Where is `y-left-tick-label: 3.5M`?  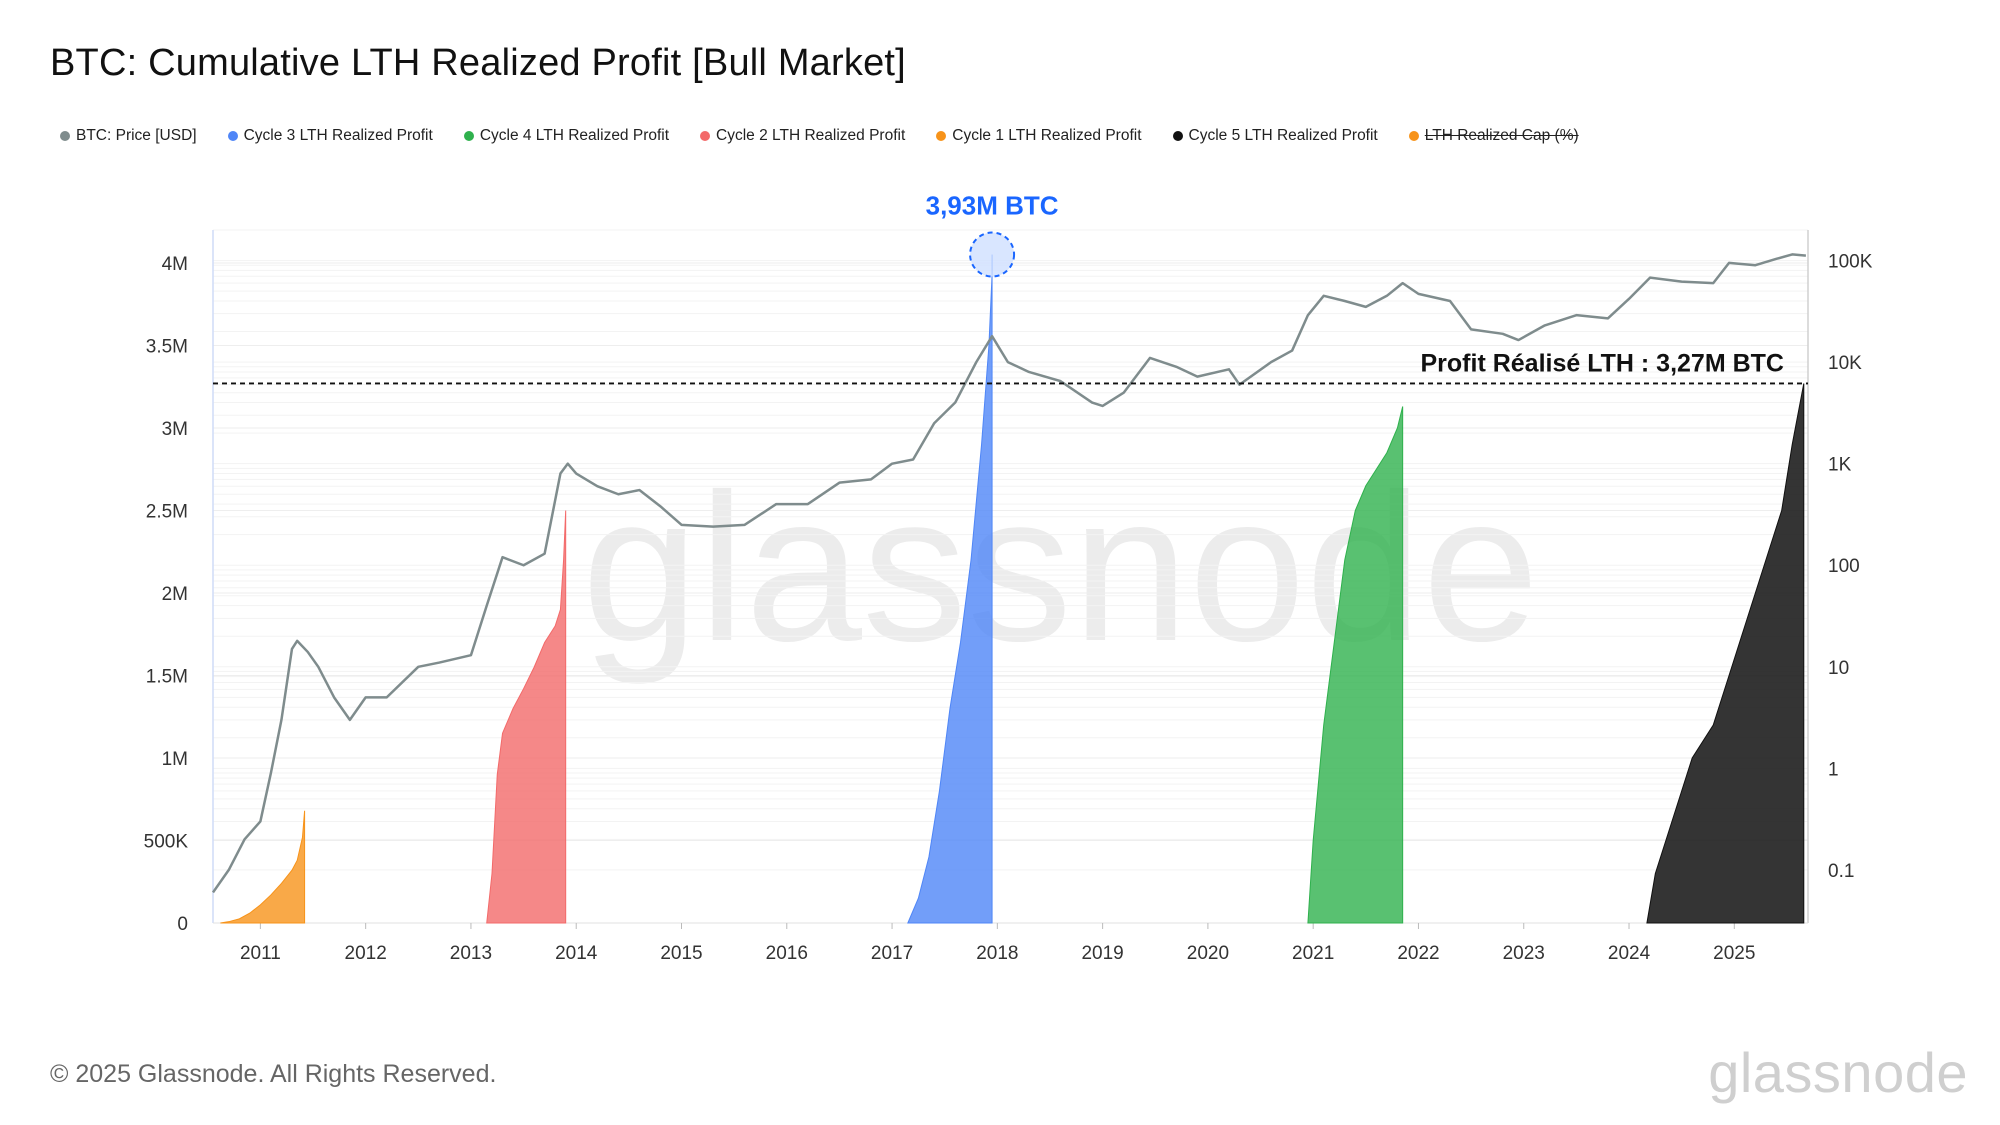
y-left-tick-label: 3.5M is located at coordinates (167, 347).